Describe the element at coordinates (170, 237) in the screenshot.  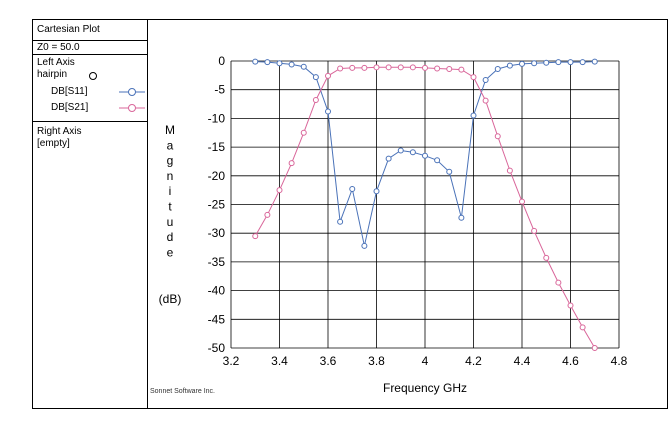
I see `y-axis-label-letter: d` at that location.